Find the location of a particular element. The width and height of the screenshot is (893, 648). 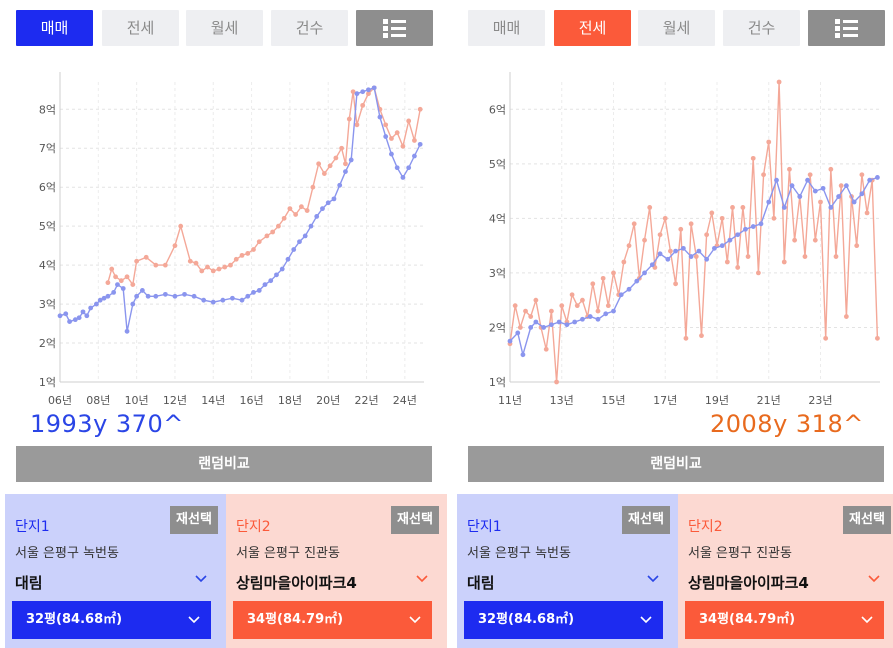

chevron-down-icon is located at coordinates (422, 579).